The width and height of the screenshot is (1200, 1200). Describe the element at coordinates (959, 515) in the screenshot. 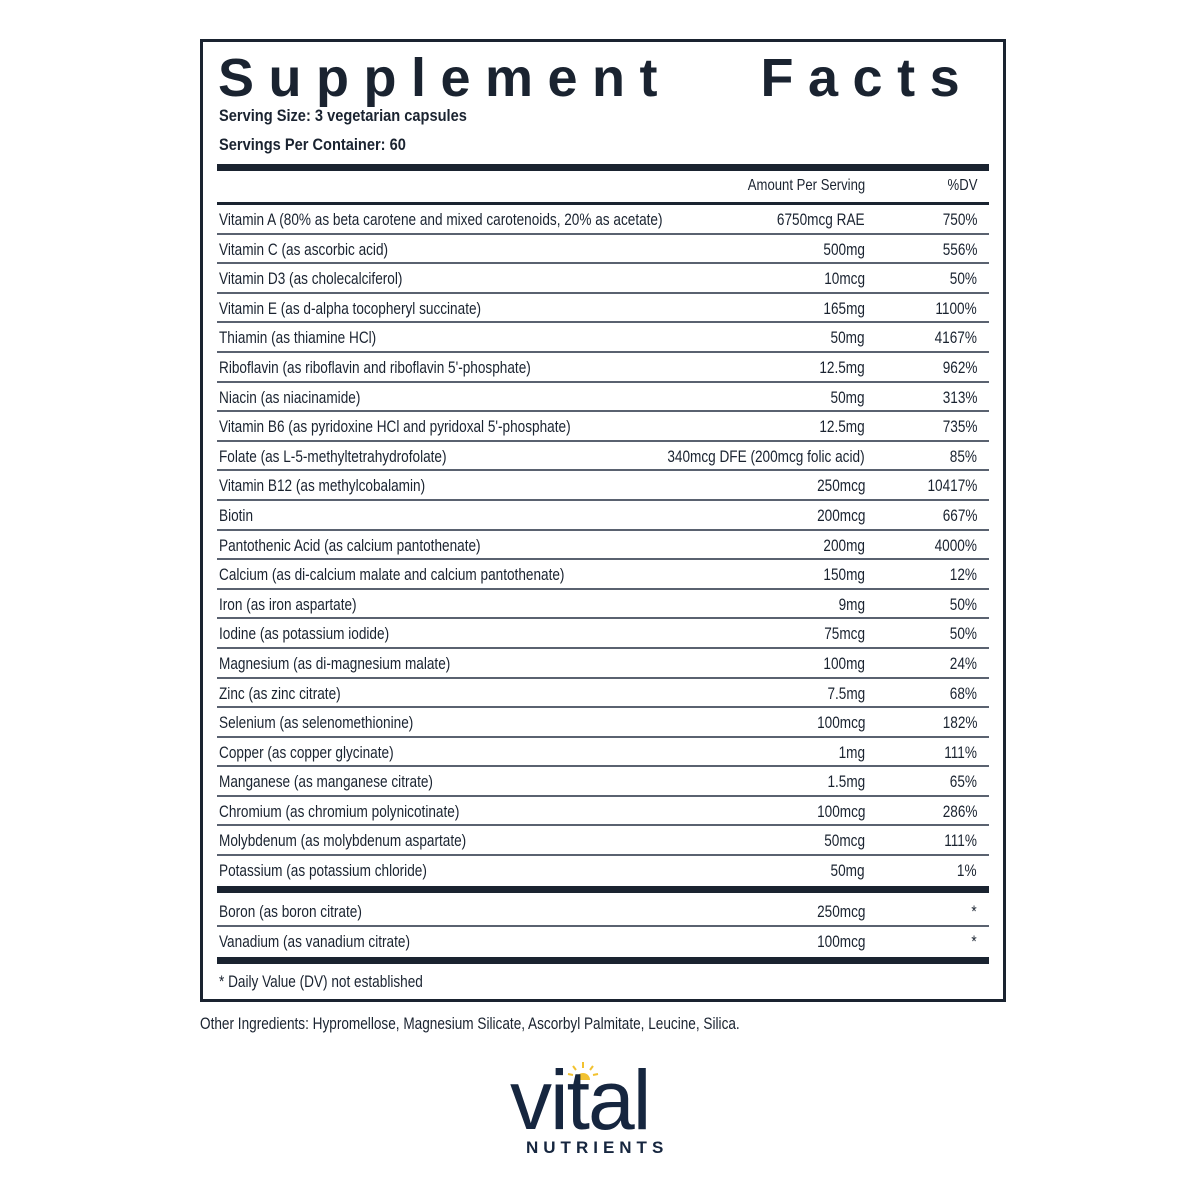

I see `nutrient-dv: 667%` at that location.